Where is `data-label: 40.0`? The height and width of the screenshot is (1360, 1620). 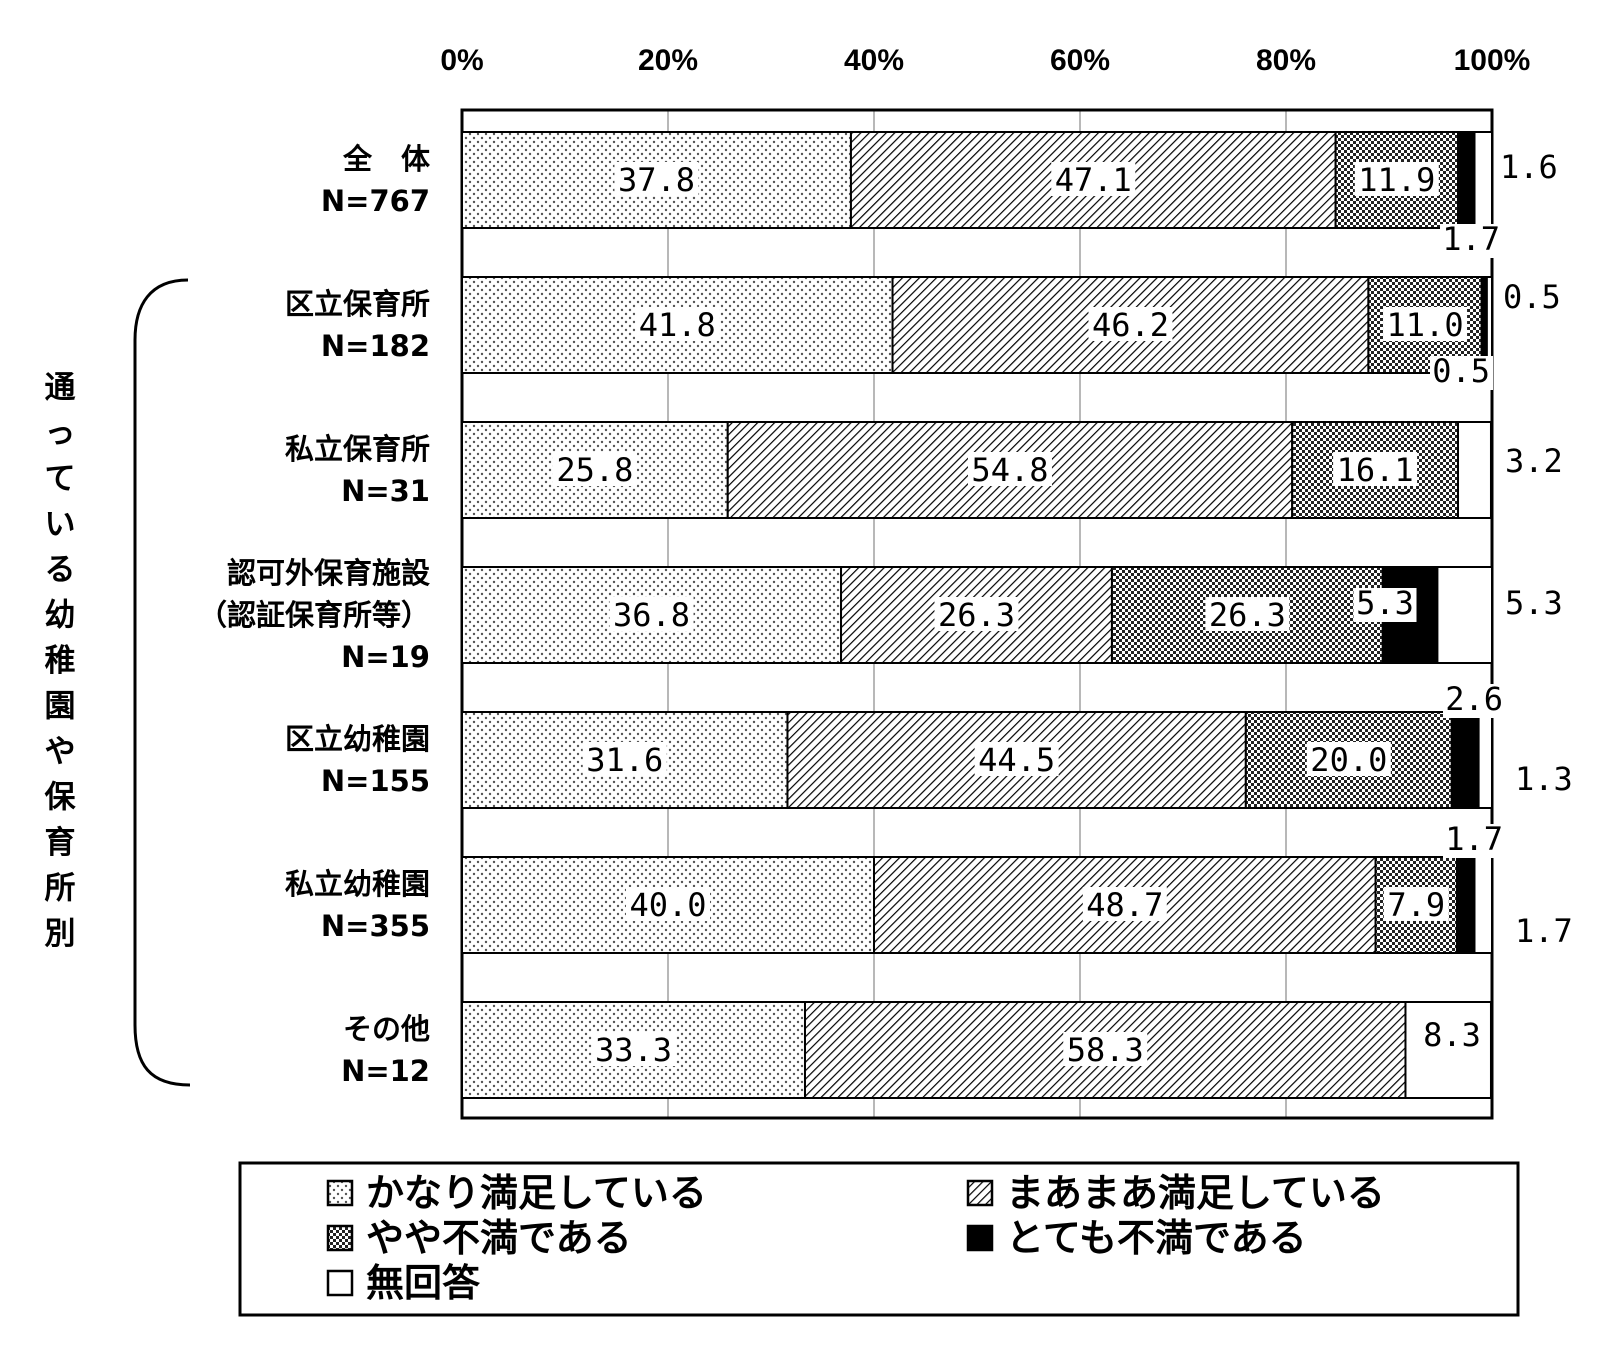 data-label: 40.0 is located at coordinates (667, 905).